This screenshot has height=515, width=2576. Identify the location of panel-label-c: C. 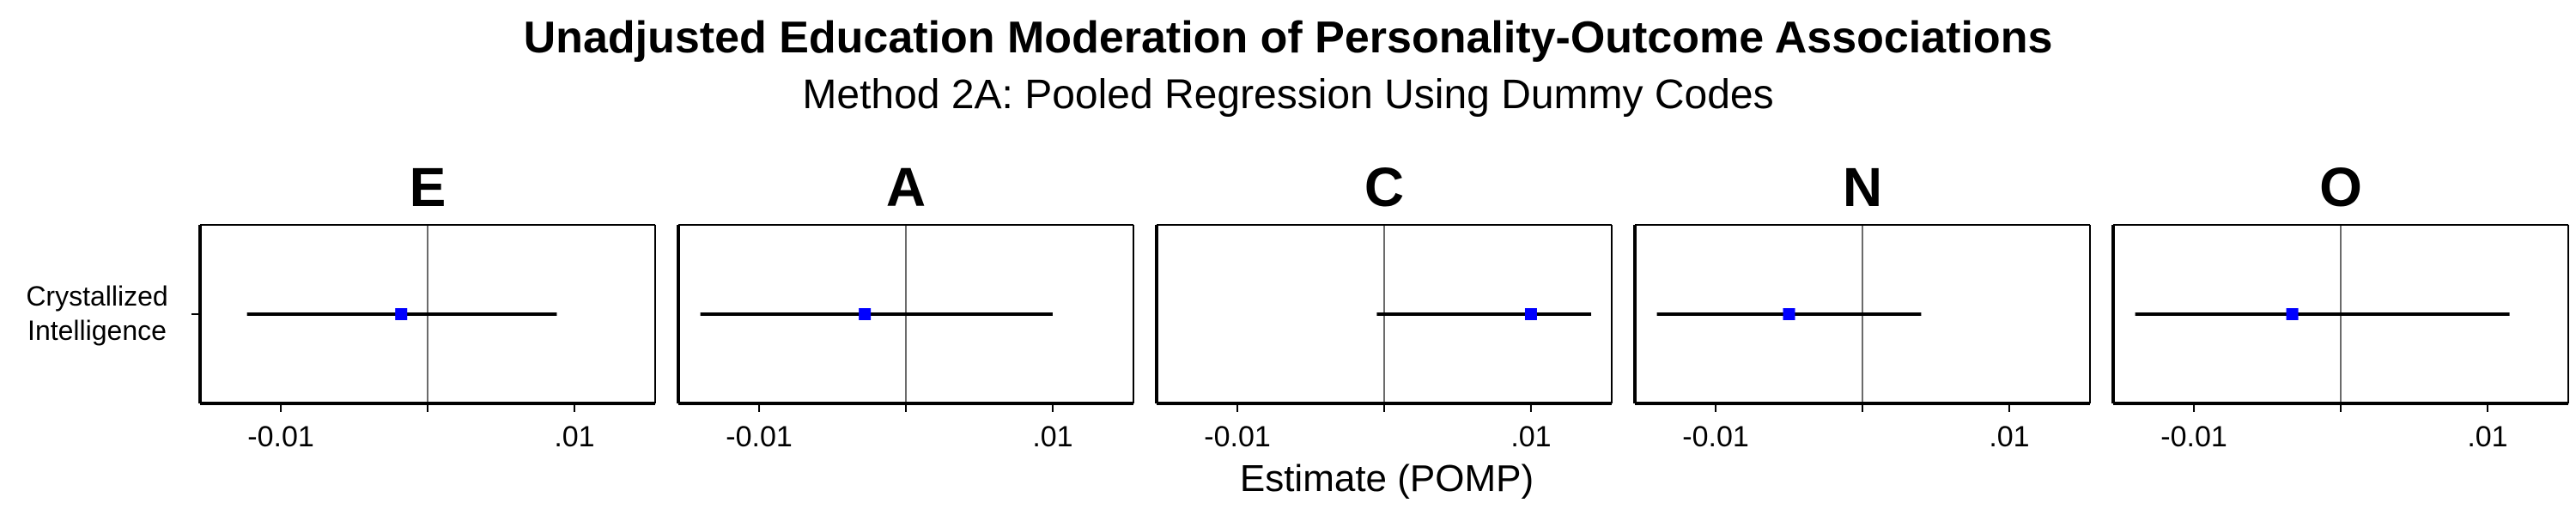
(1384, 187).